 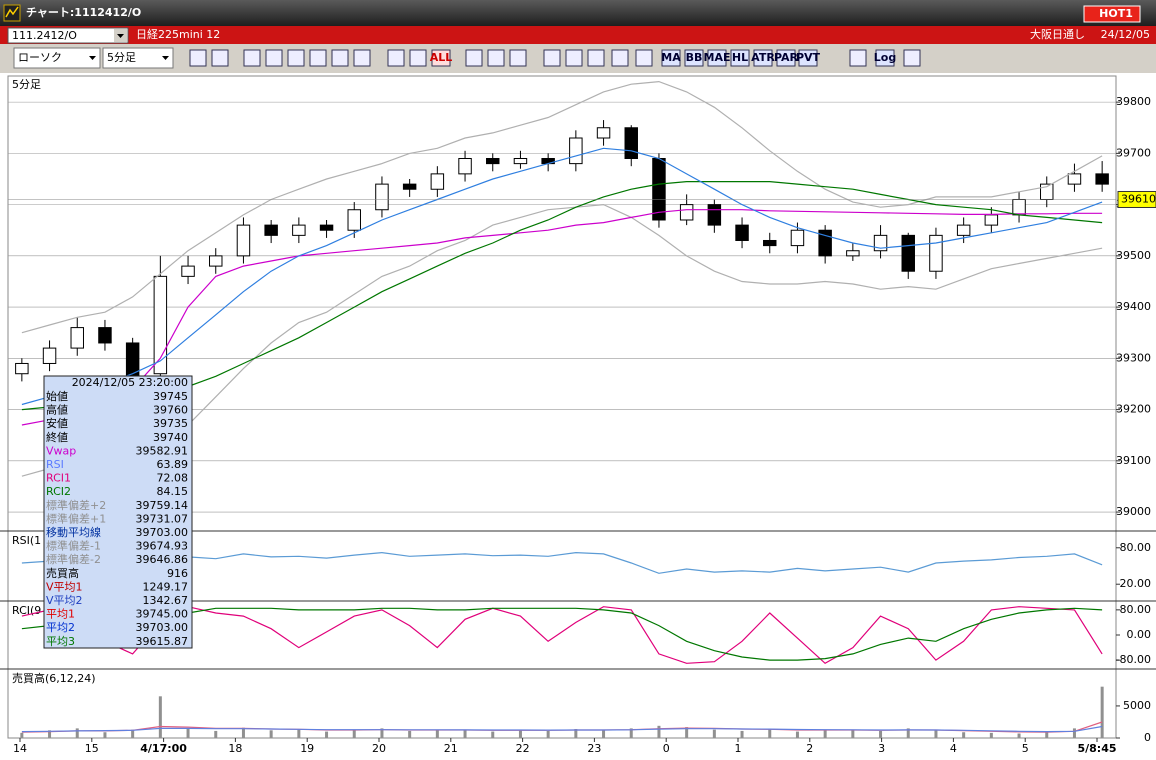 I want to click on y-tick-label: 39000, so click(x=1133, y=511).